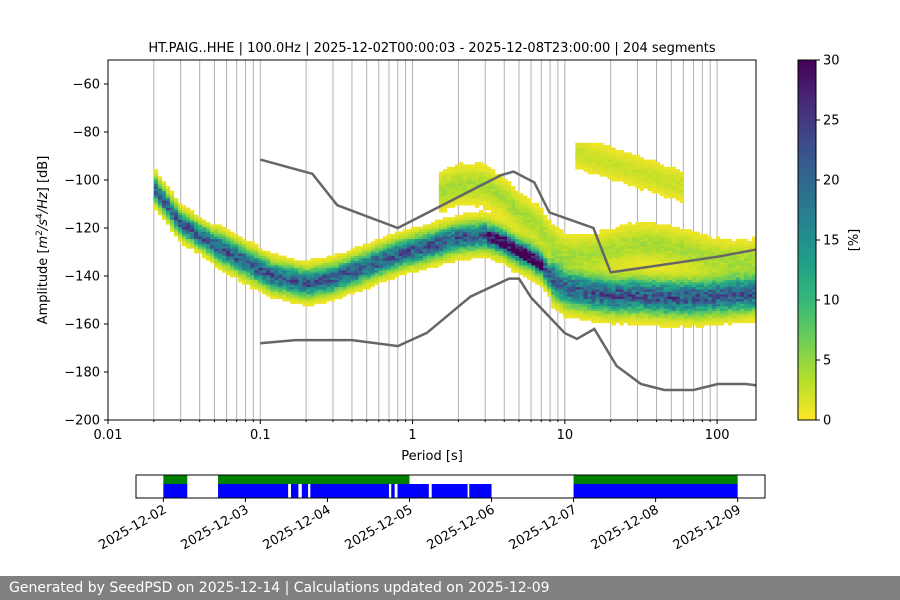 The width and height of the screenshot is (900, 600). I want to click on used-segment, so click(305, 491).